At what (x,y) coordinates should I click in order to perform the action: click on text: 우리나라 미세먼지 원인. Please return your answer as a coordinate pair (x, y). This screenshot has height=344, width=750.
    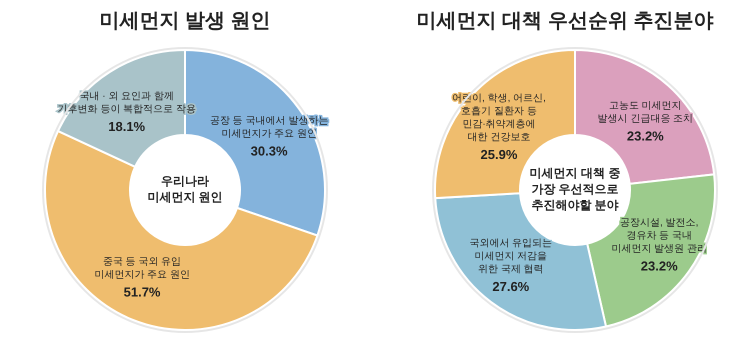
    Looking at the image, I should click on (185, 189).